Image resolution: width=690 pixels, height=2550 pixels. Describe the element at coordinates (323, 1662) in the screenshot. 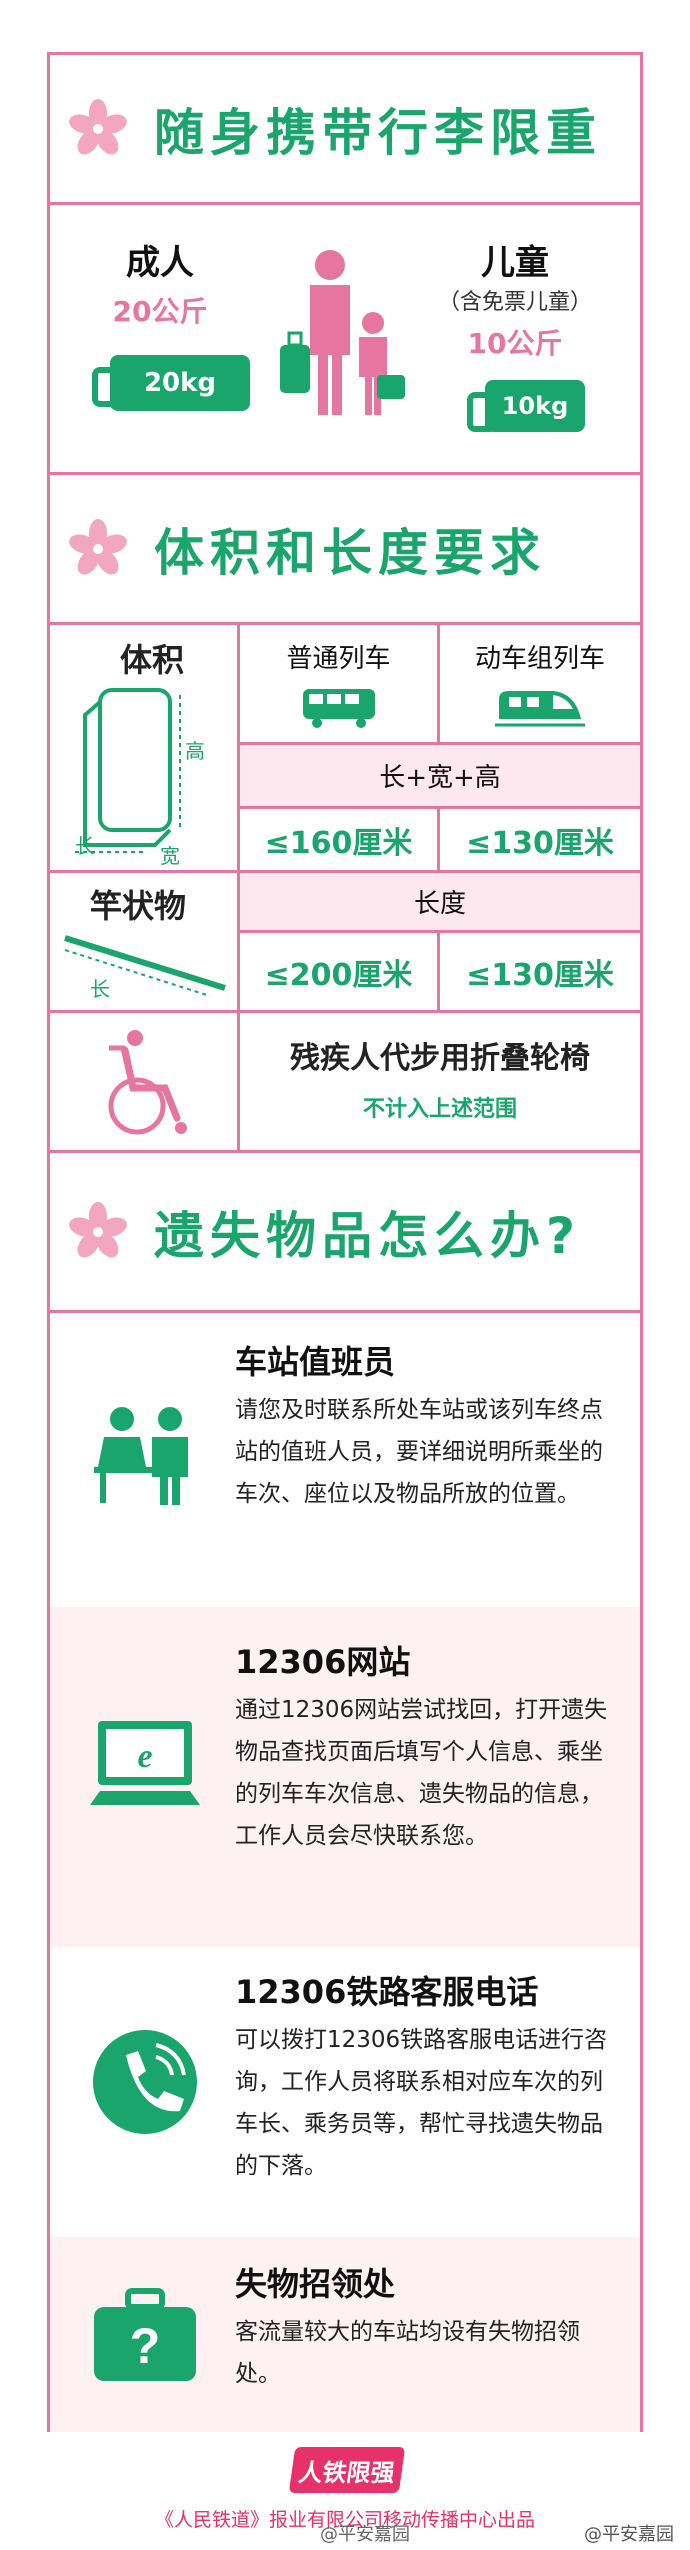

I see `item-title: 12306网站` at that location.